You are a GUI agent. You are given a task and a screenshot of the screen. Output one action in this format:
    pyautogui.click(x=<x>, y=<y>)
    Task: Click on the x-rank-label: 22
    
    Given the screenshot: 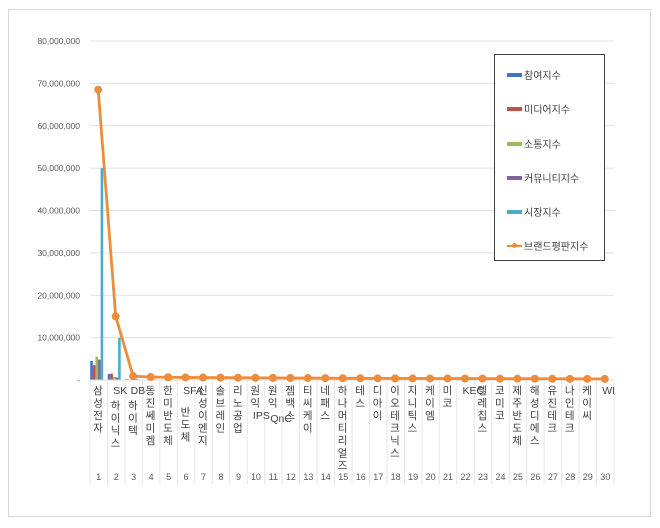 What is the action you would take?
    pyautogui.click(x=466, y=477)
    